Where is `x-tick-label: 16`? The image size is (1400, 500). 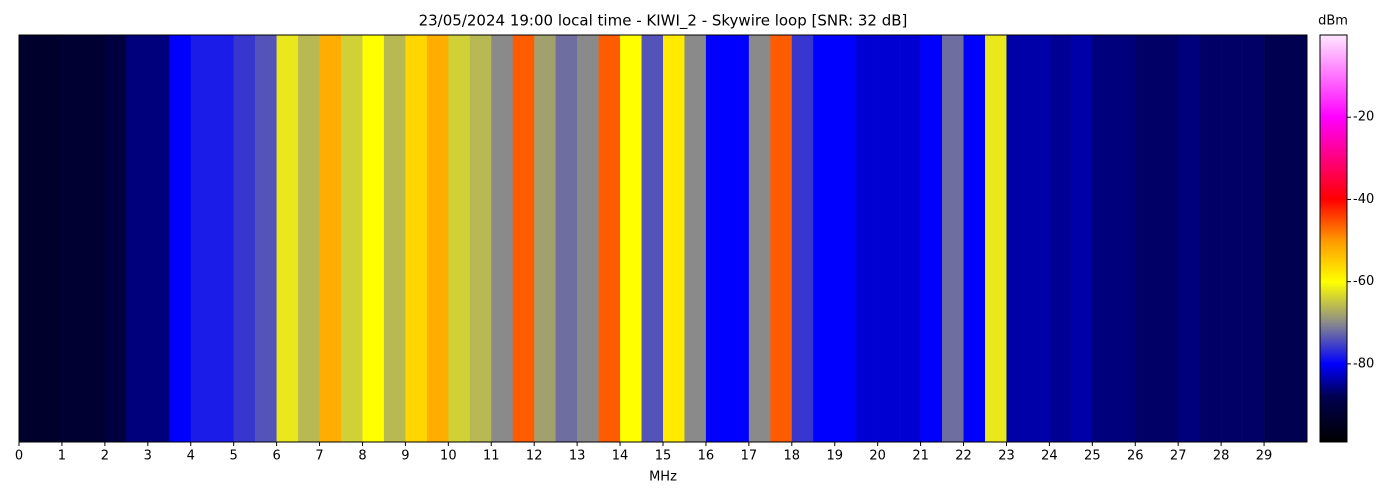
x-tick-label: 16 is located at coordinates (706, 456).